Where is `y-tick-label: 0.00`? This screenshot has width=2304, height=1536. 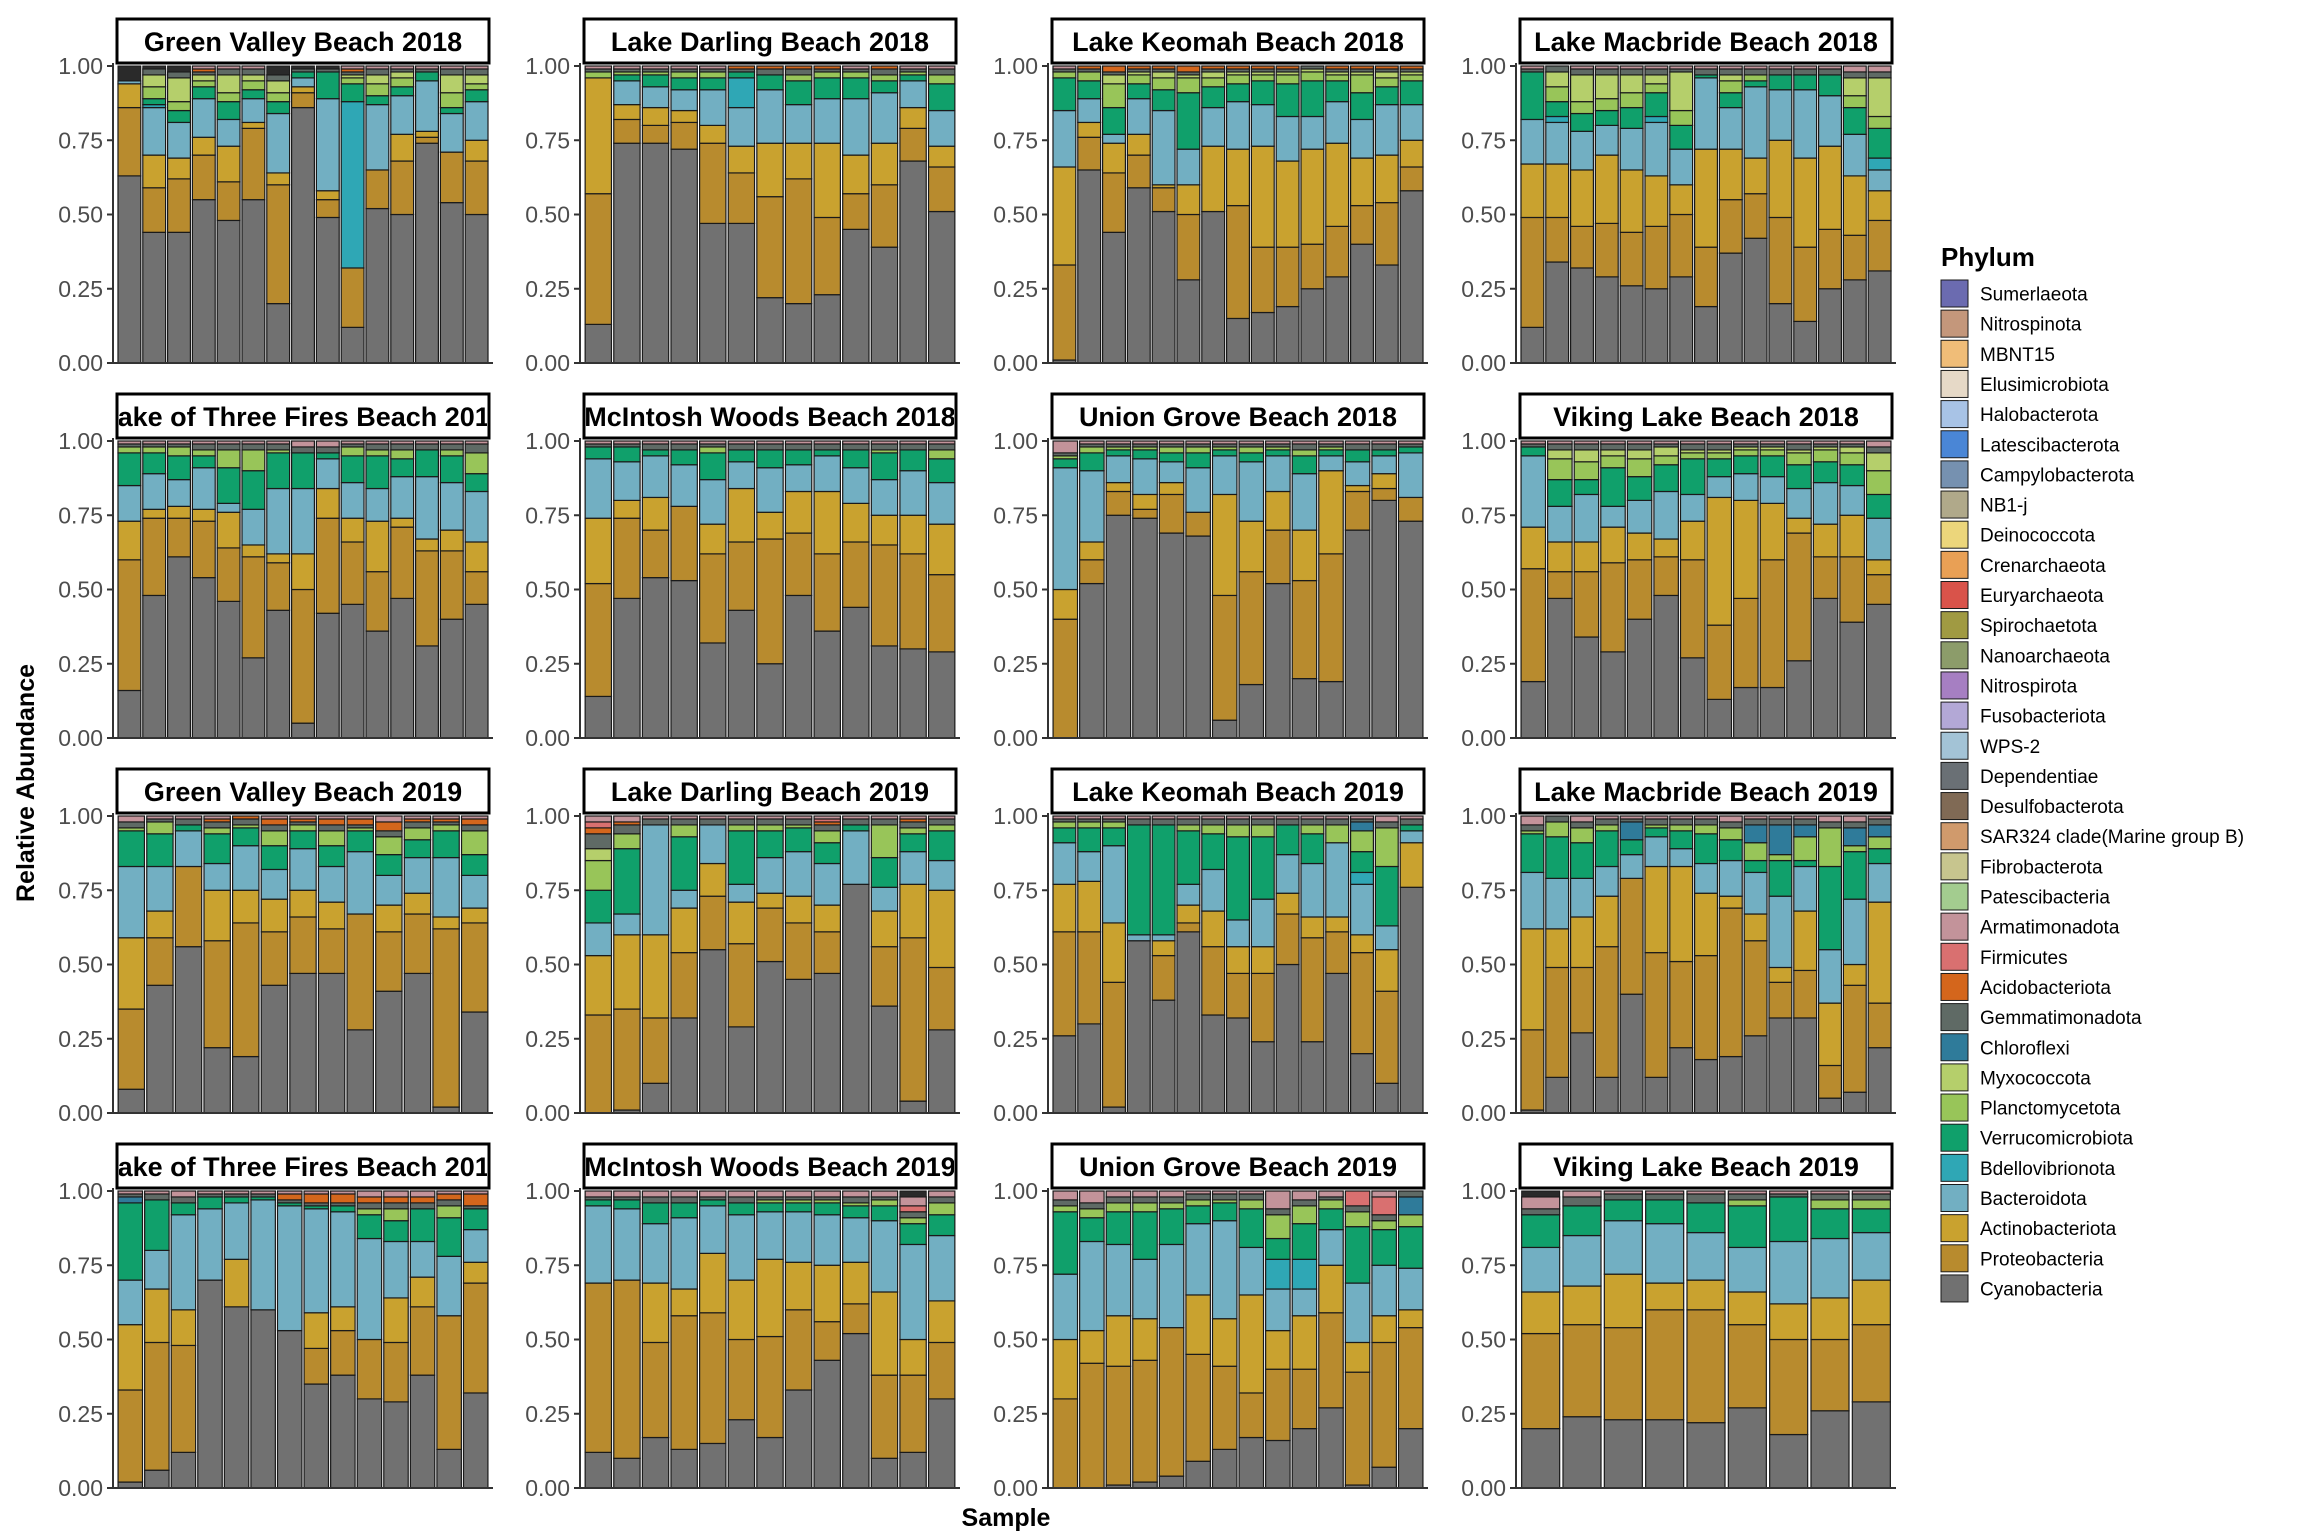 y-tick-label: 0.00 is located at coordinates (547, 1113).